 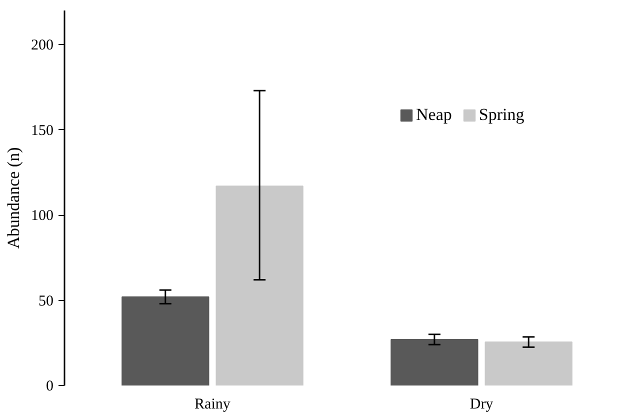 What do you see at coordinates (42, 130) in the screenshot?
I see `y-tick-label: 150` at bounding box center [42, 130].